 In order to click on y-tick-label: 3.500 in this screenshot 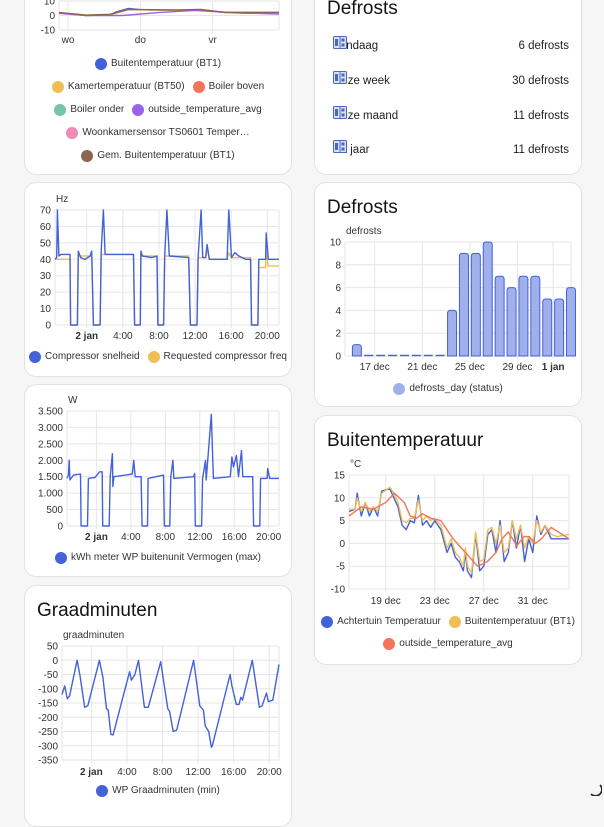, I will do `click(50, 412)`.